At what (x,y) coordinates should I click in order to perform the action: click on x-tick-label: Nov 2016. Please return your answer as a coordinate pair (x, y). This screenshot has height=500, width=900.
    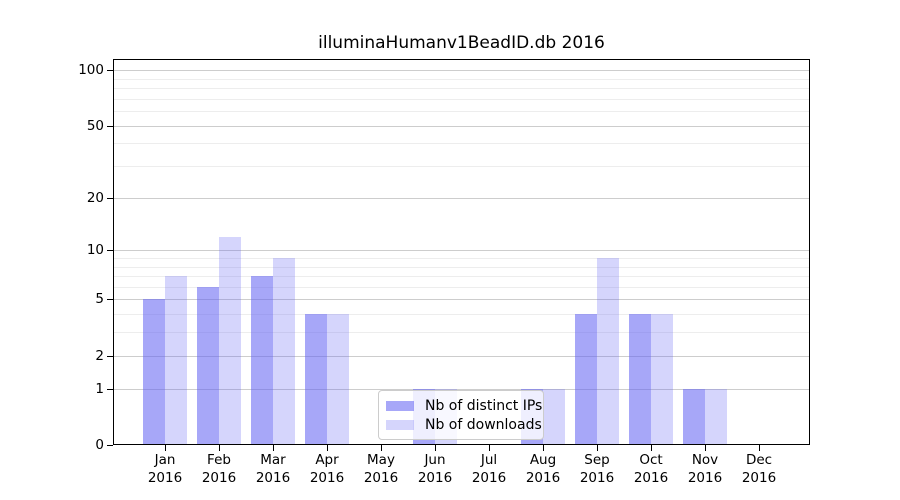
    Looking at the image, I should click on (705, 469).